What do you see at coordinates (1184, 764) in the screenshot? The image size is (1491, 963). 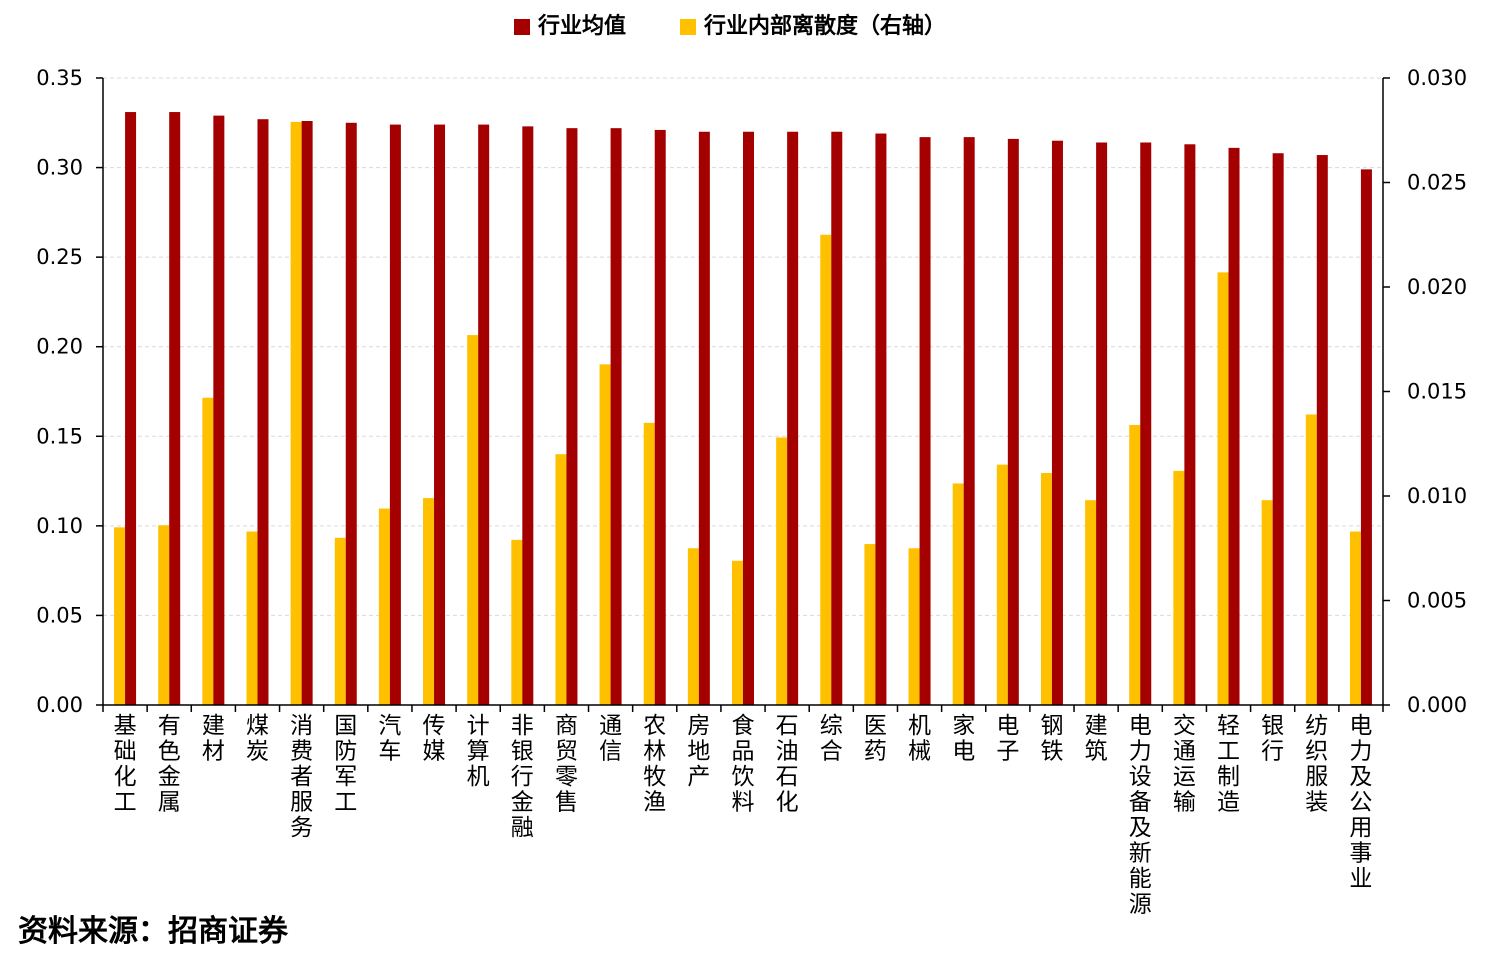 I see `x-category-label: 交通运输` at bounding box center [1184, 764].